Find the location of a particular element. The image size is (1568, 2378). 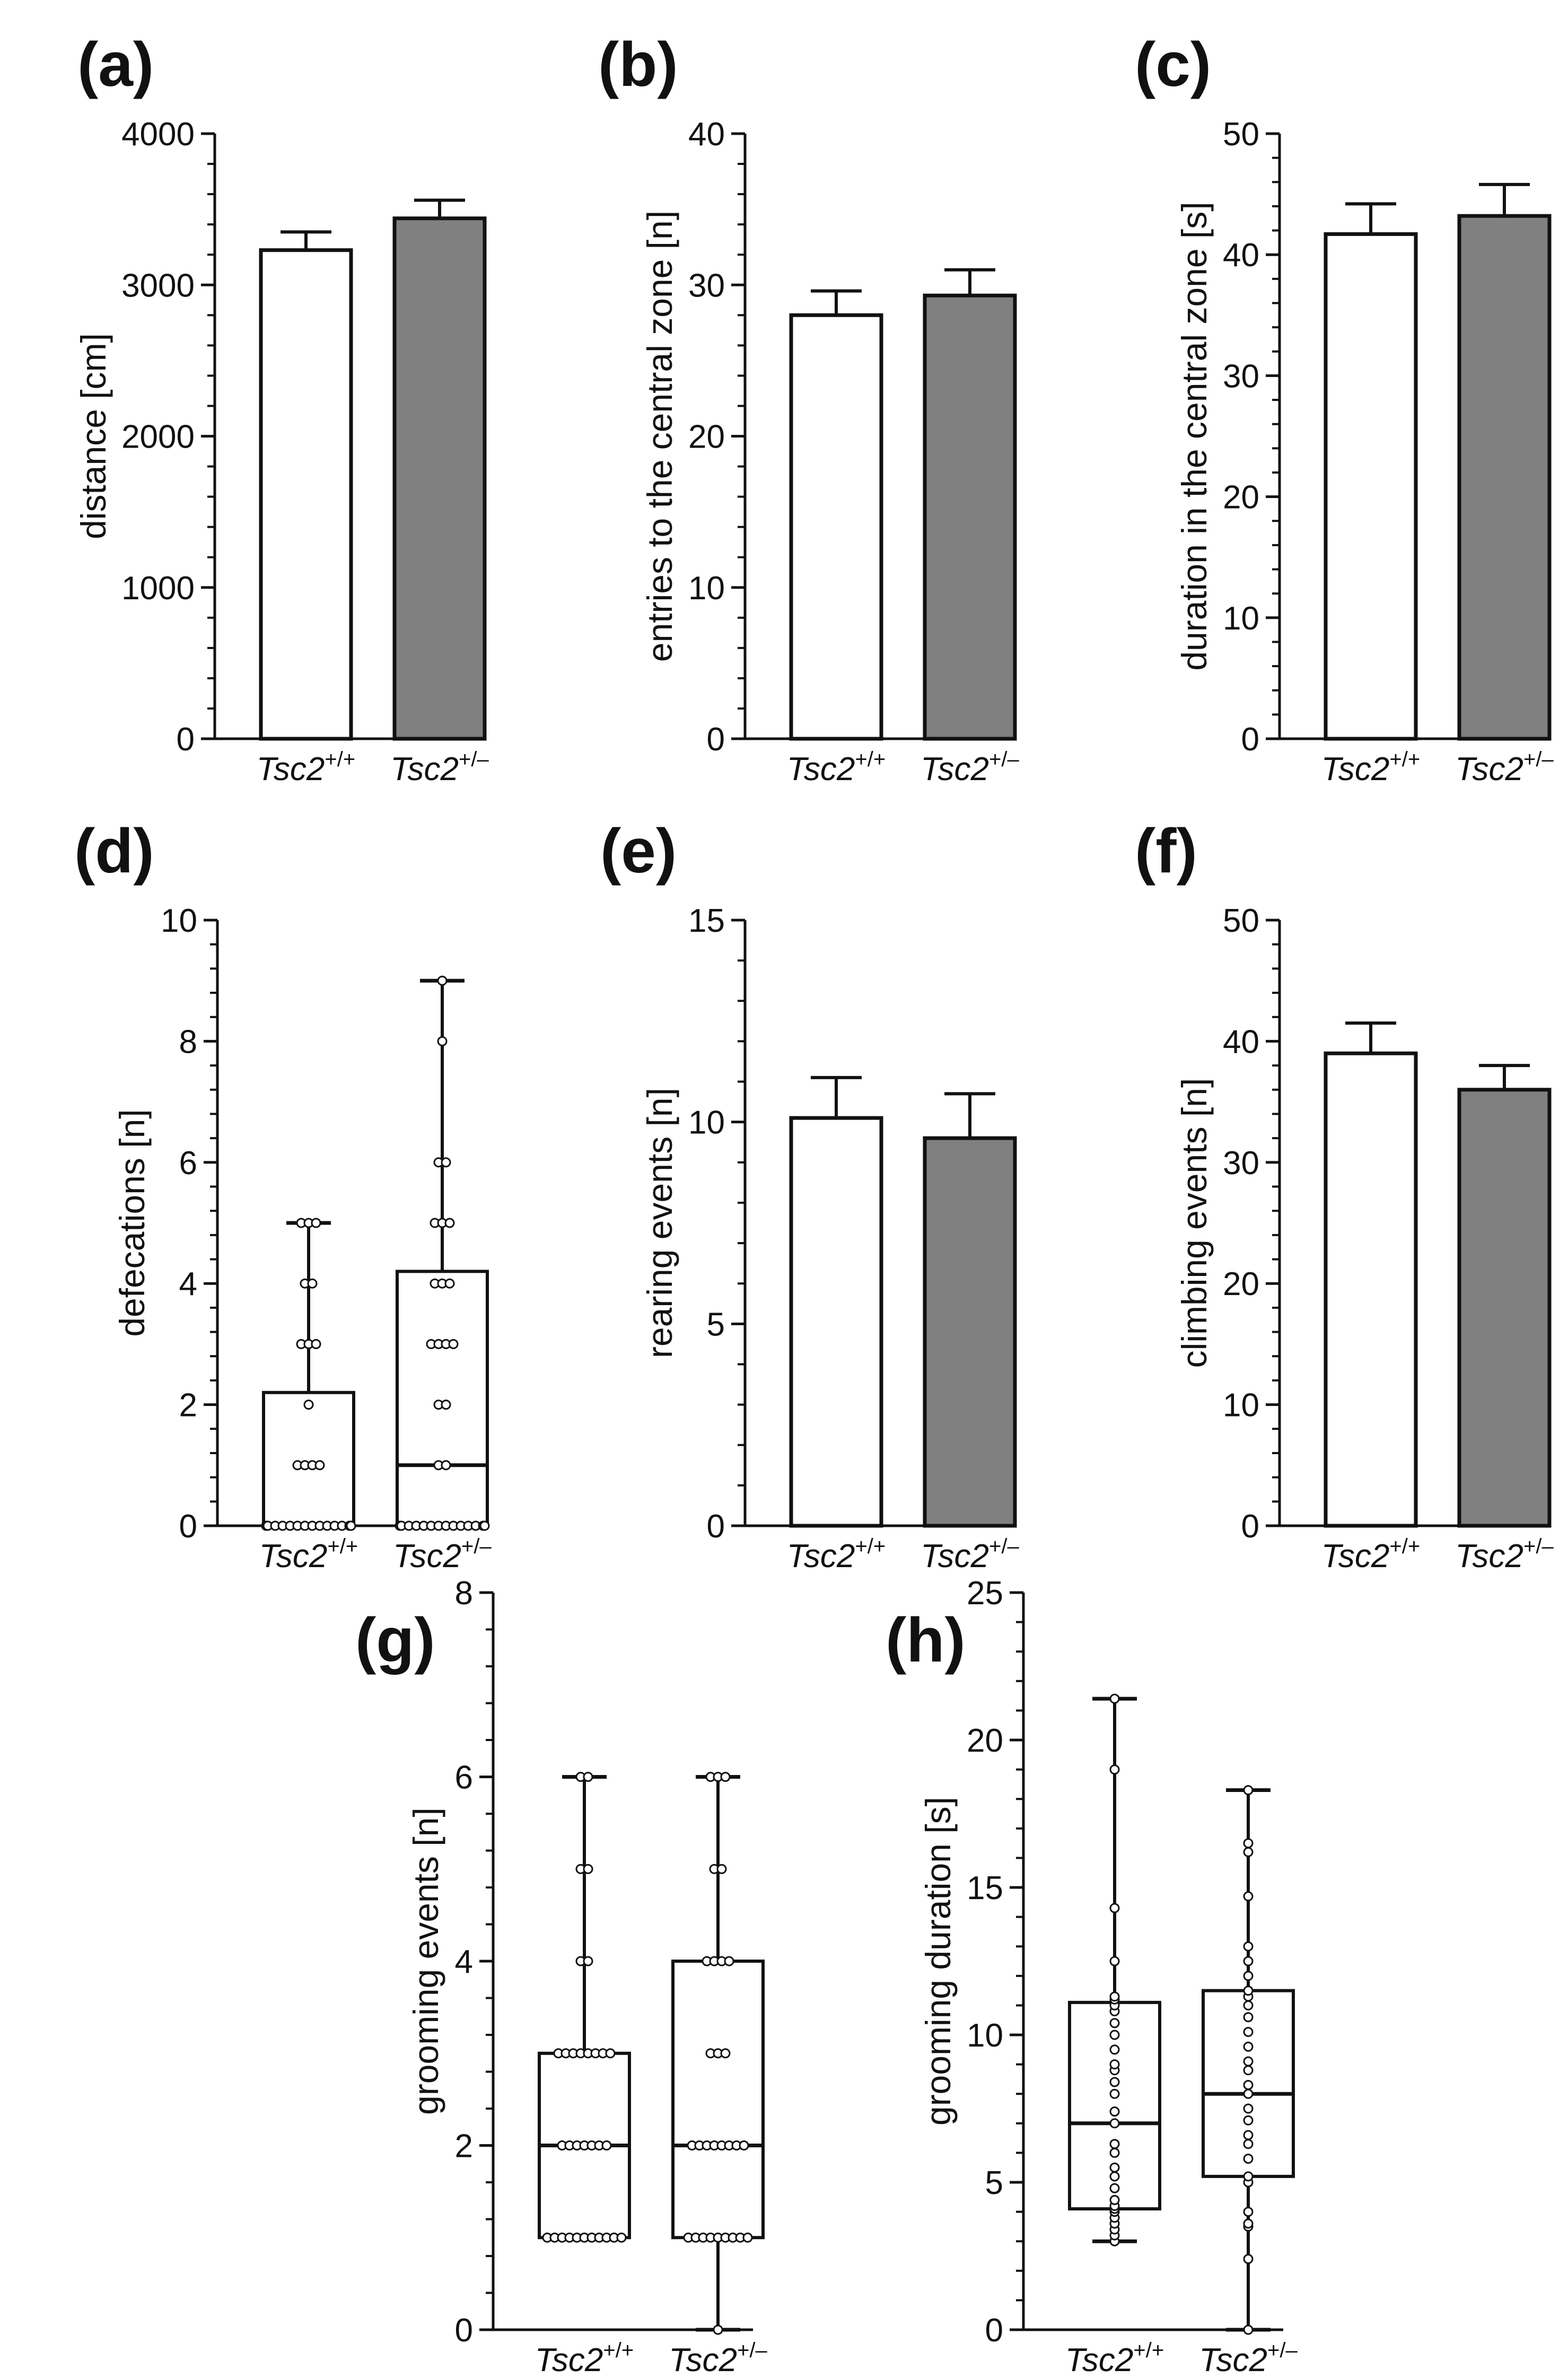

y-tick-label: 6 is located at coordinates (464, 1778).